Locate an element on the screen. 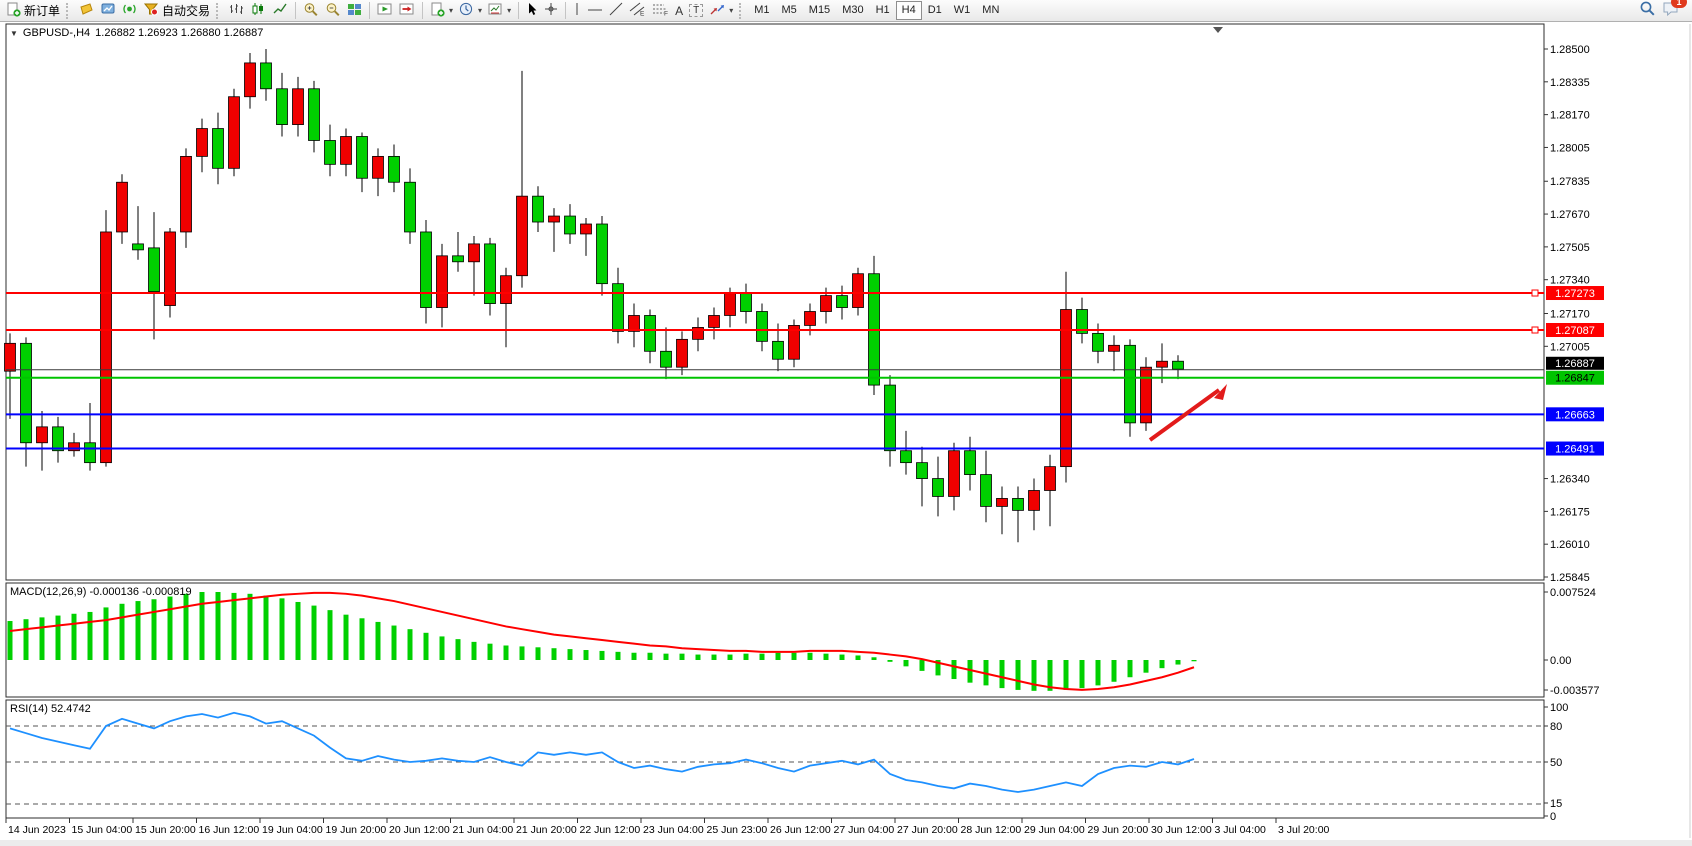 The height and width of the screenshot is (846, 1692). signals-button is located at coordinates (129, 11).